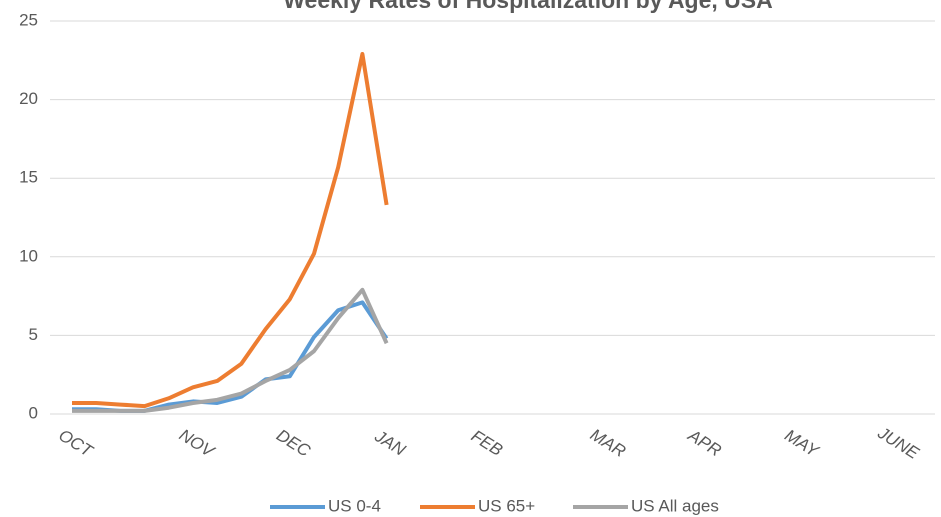 Image resolution: width=941 pixels, height=517 pixels. I want to click on x-tick-label: JUNE, so click(898, 443).